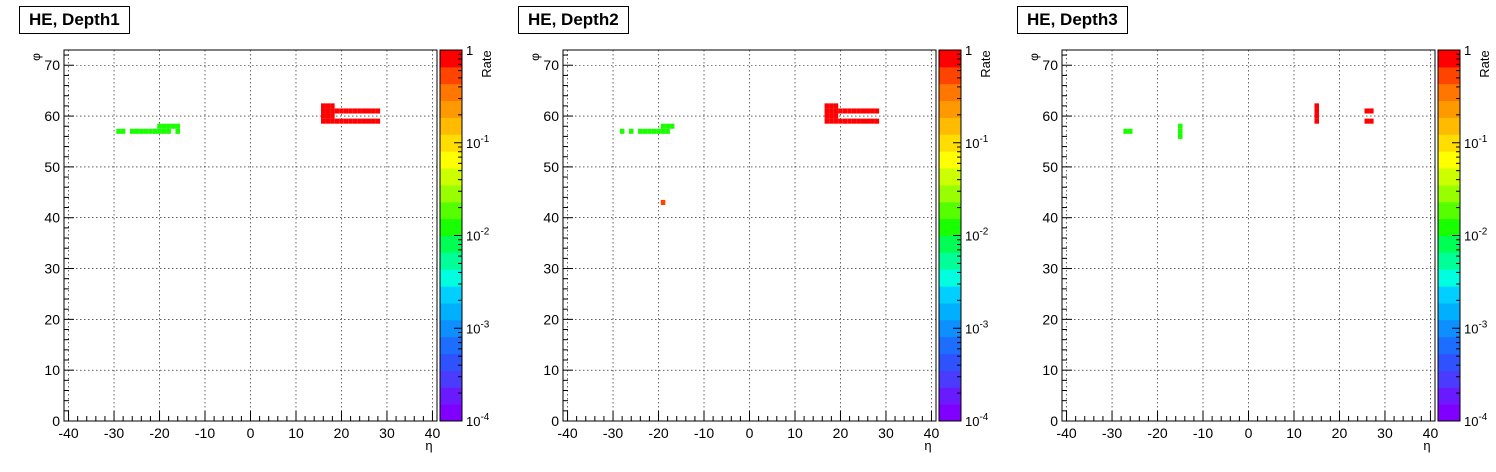  I want to click on x-tick-label: -10, so click(205, 433).